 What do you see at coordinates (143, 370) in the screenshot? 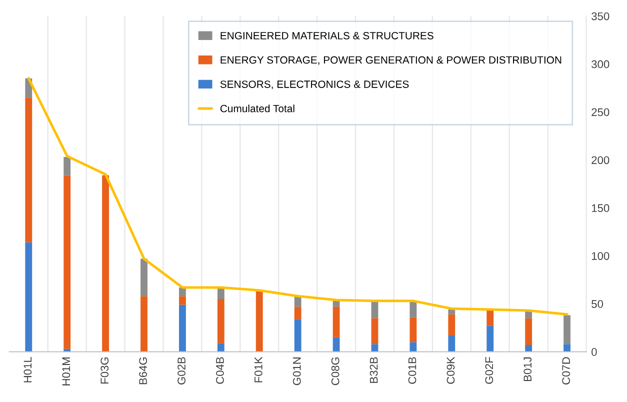
I see `x-tick-label: B64G` at bounding box center [143, 370].